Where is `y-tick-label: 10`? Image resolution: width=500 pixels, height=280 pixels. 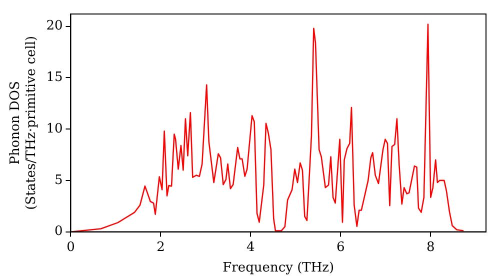 y-tick-label: 10 is located at coordinates (54, 128).